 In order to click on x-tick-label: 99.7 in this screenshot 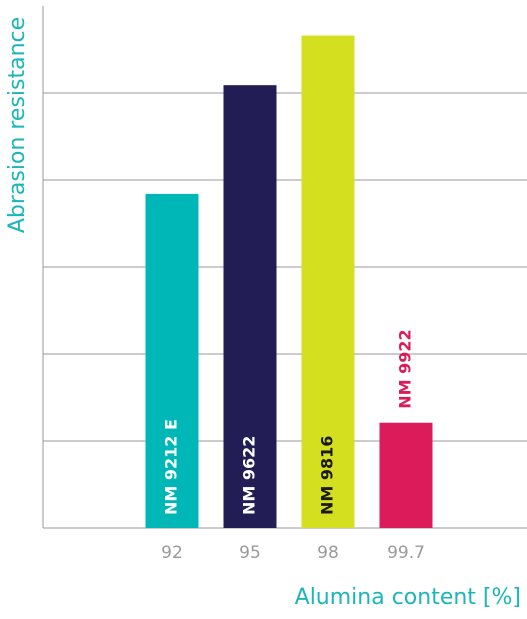, I will do `click(406, 553)`.